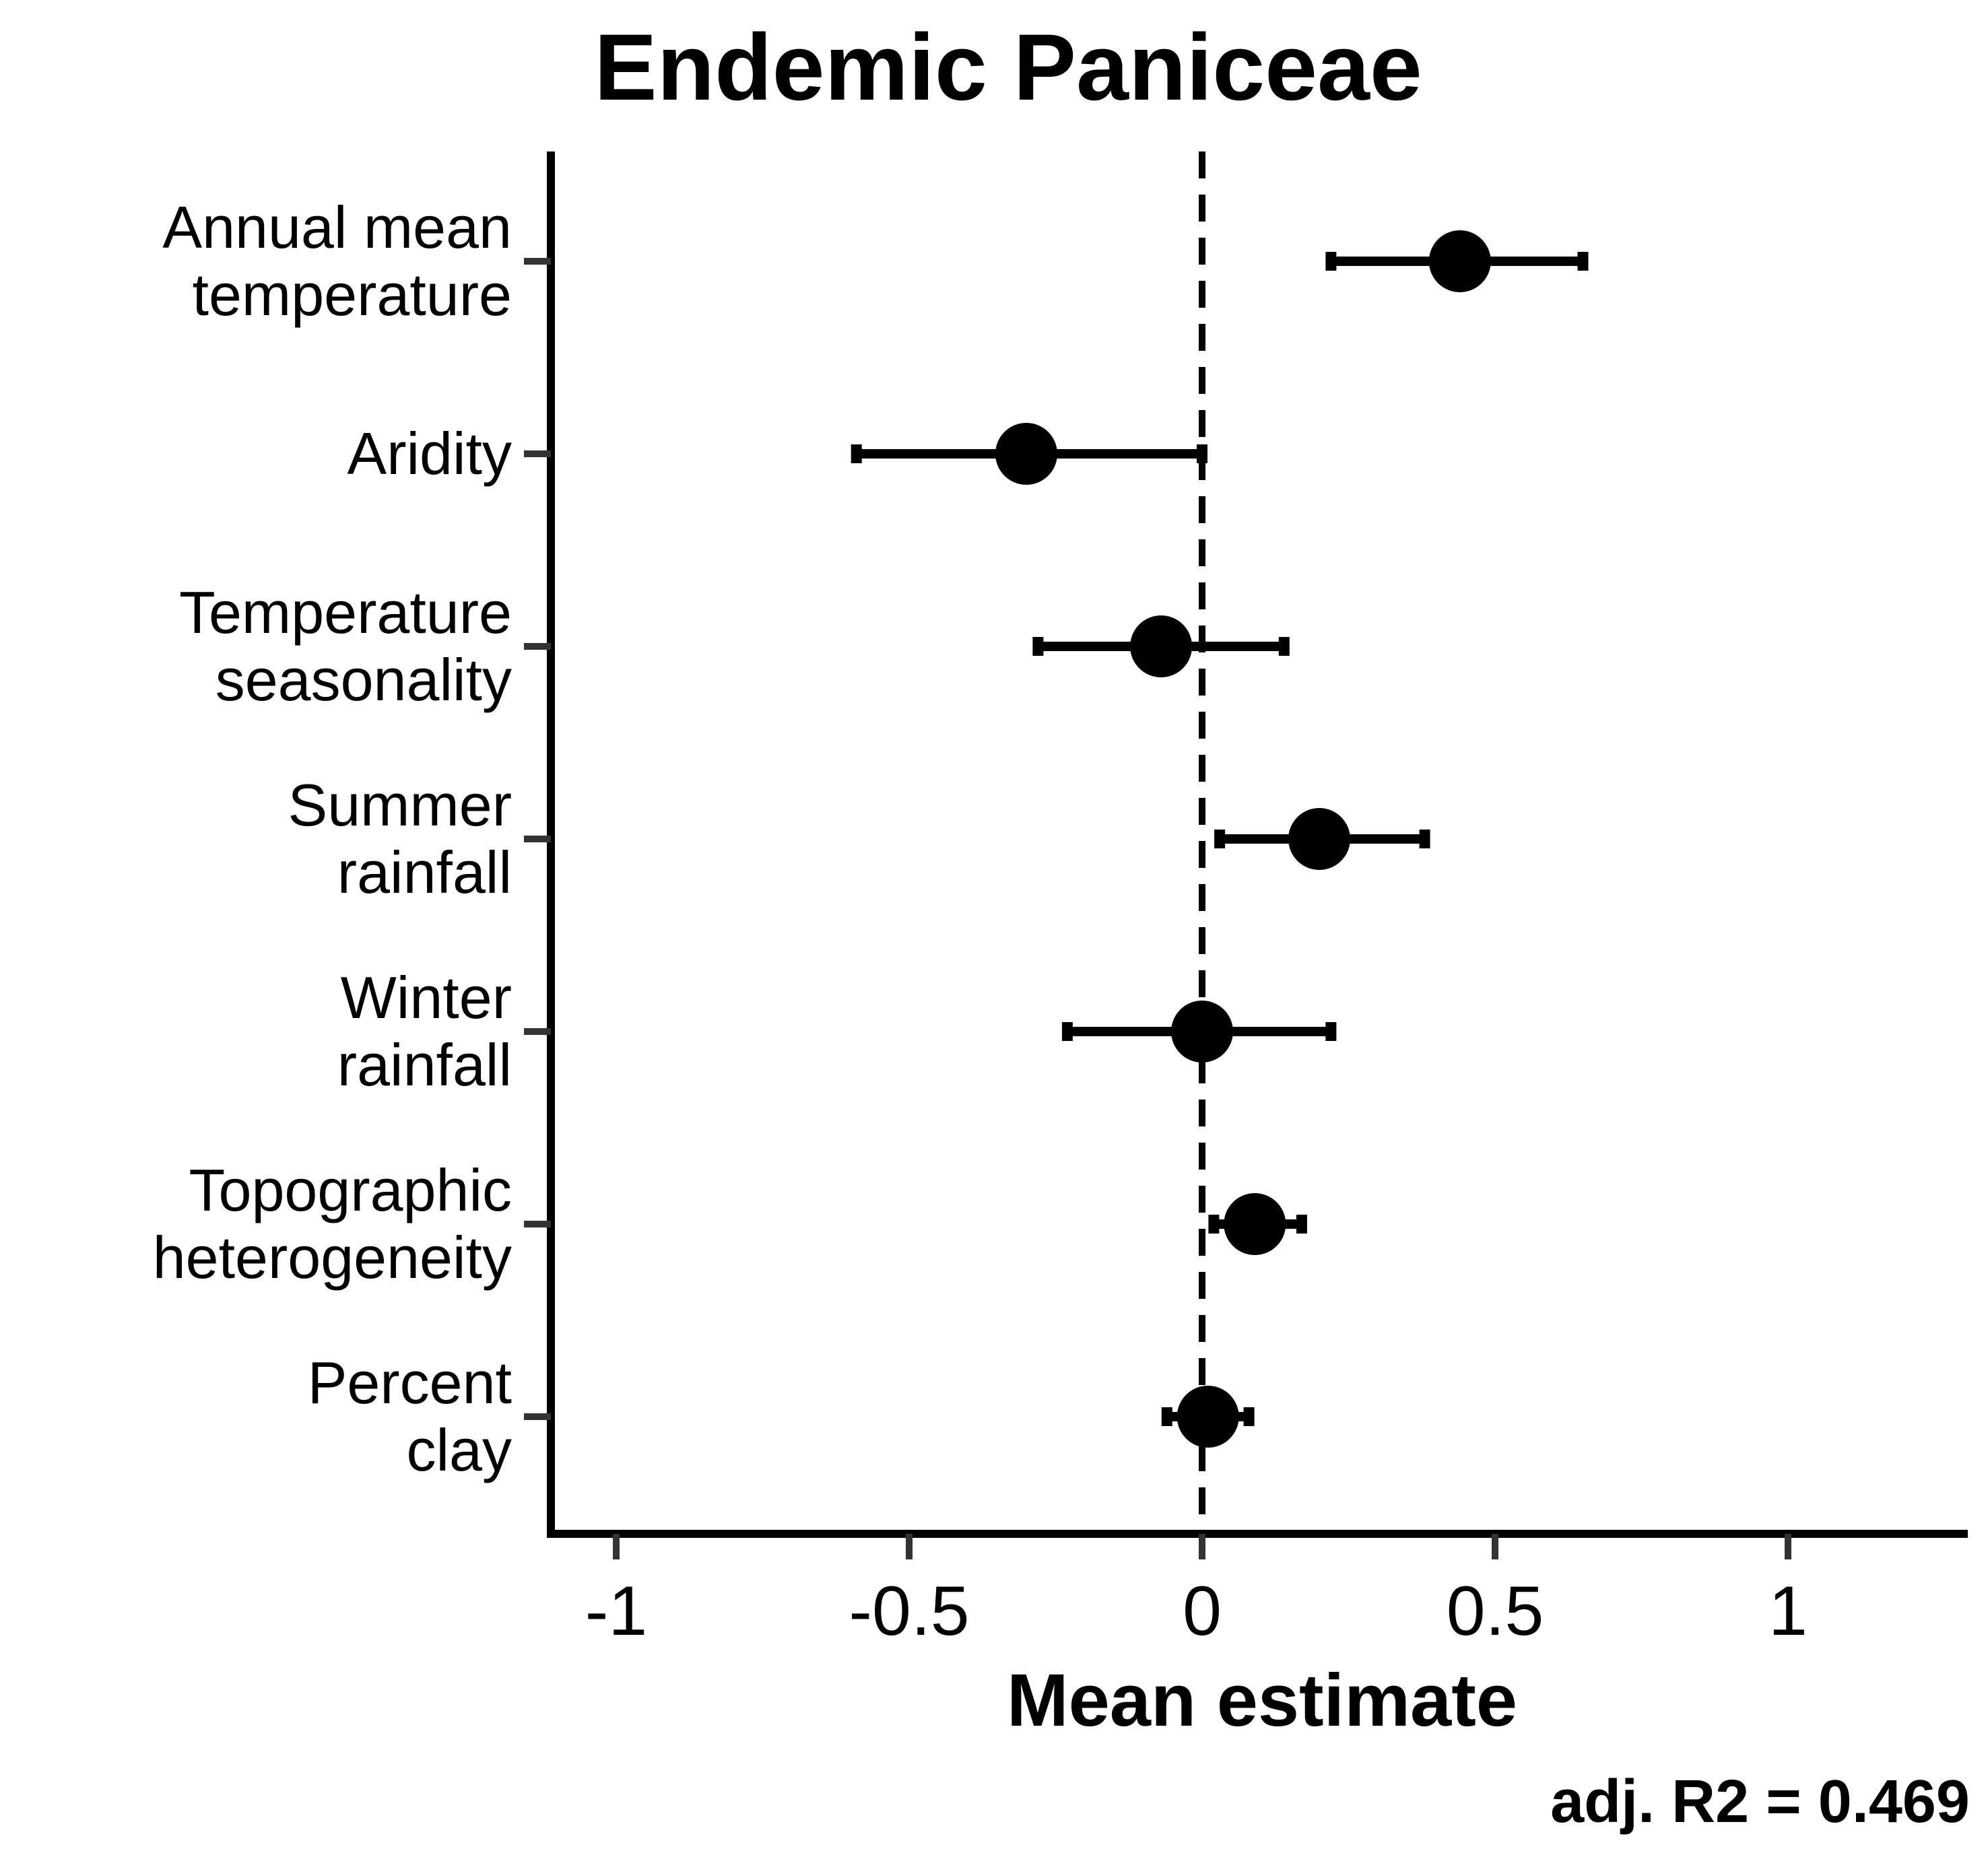 This screenshot has height=1855, width=1988. Describe the element at coordinates (364, 679) in the screenshot. I see `y-tick-label: seasonality` at that location.